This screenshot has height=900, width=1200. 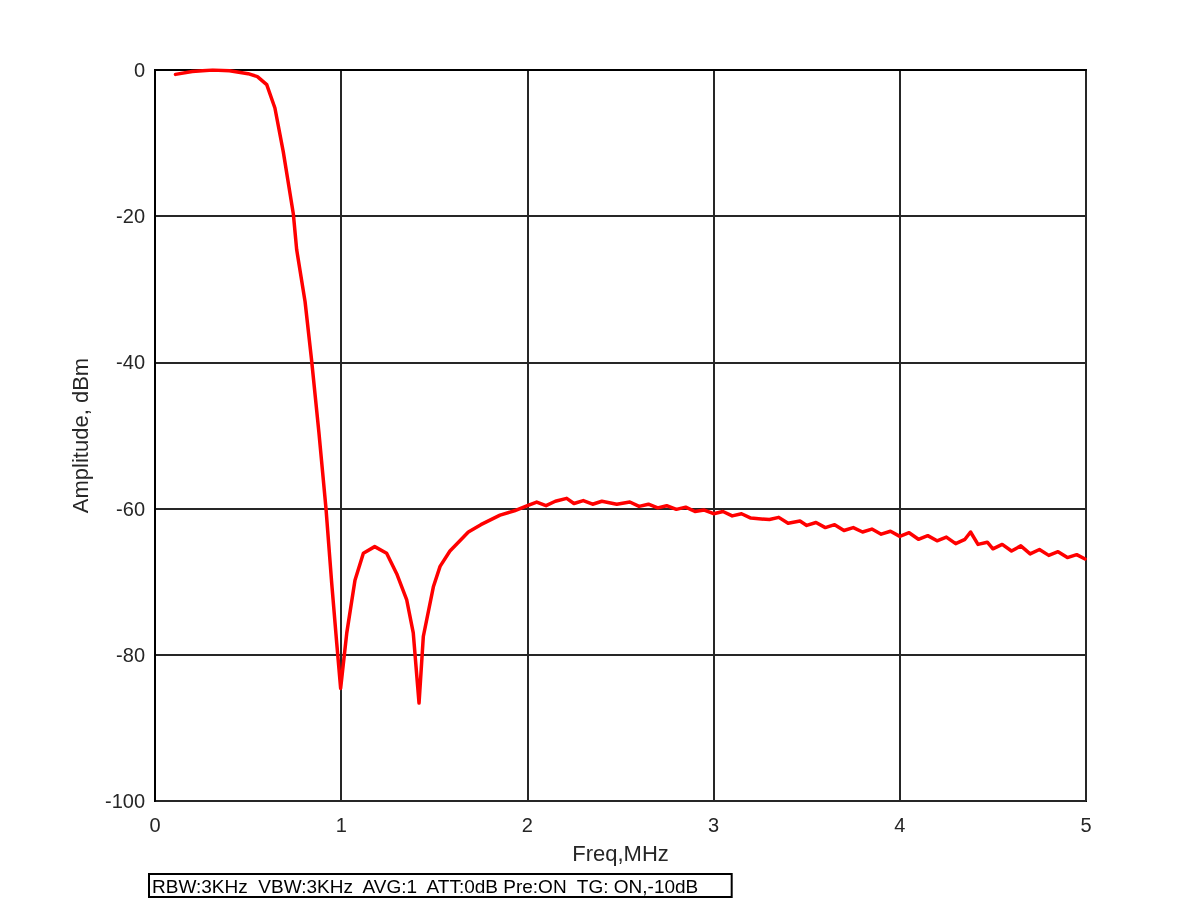 I want to click on y-axis-title: Amplitude, dBm, so click(x=80, y=435).